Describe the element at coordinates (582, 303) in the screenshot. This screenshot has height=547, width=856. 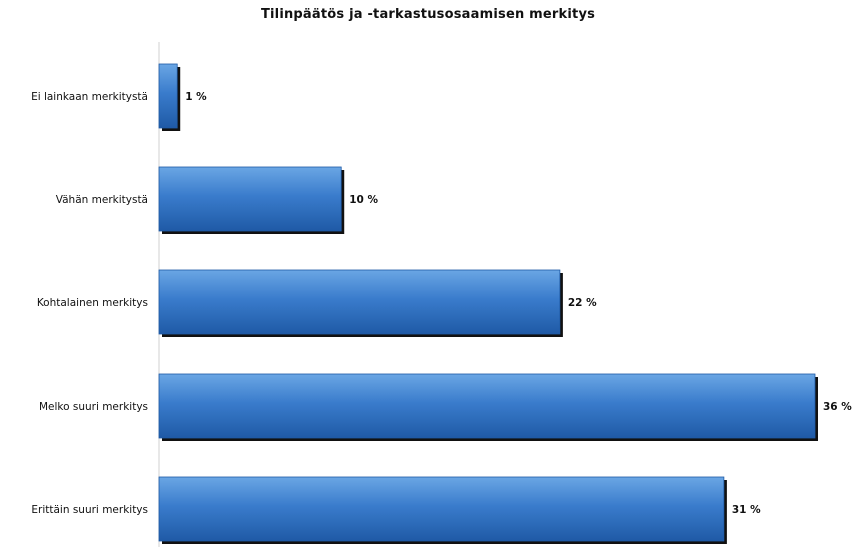
I see `value-label: 22 %` at that location.